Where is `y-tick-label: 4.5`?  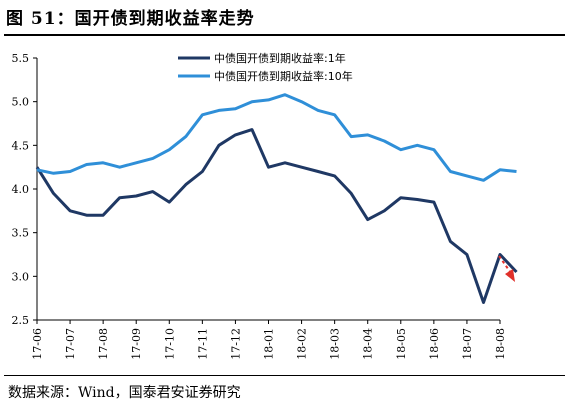 y-tick-label: 4.5 is located at coordinates (21, 145).